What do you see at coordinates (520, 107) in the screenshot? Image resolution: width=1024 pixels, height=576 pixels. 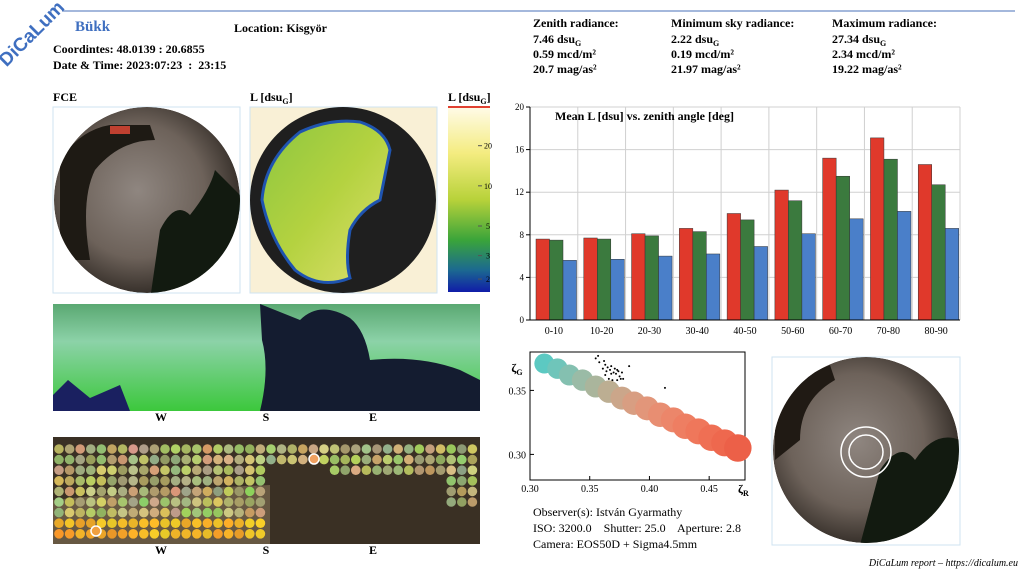 I see `y-tick-label: 20` at bounding box center [520, 107].